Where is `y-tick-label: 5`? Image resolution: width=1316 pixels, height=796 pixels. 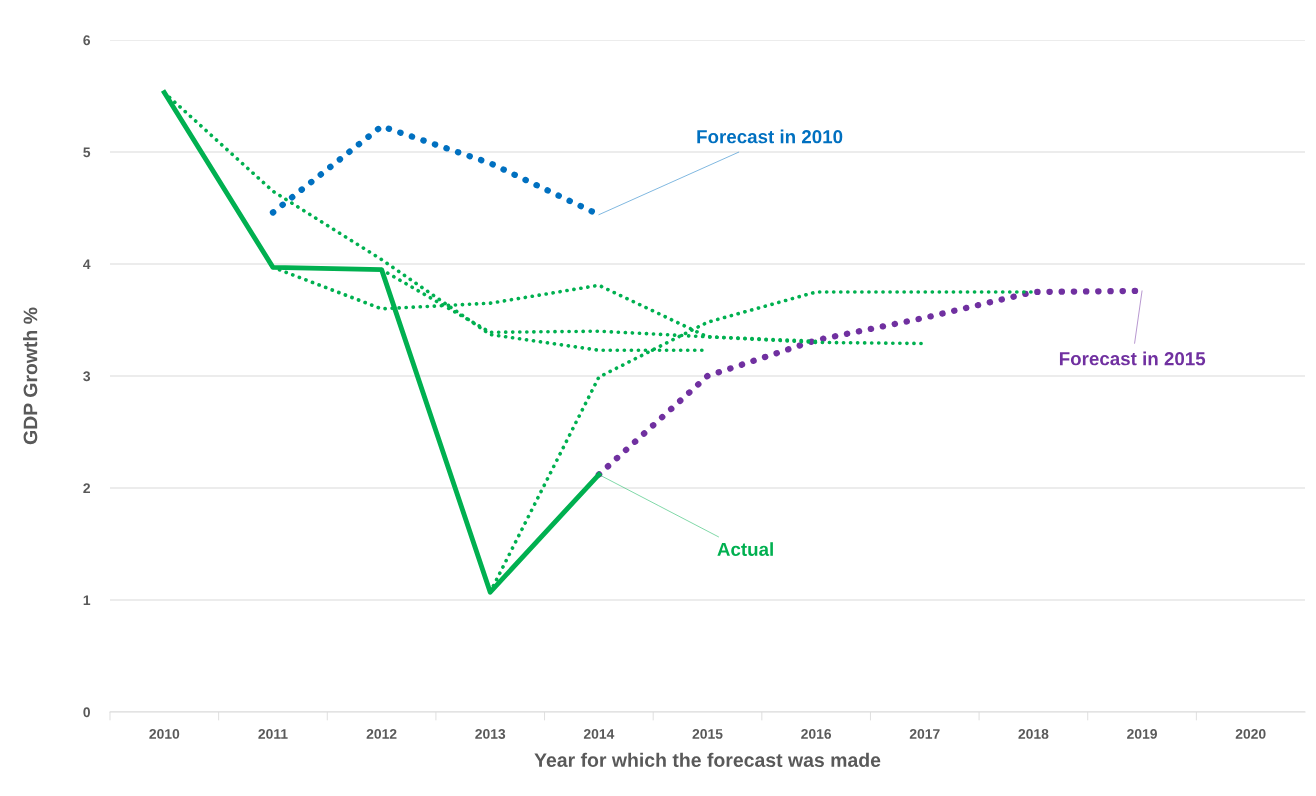 y-tick-label: 5 is located at coordinates (87, 152).